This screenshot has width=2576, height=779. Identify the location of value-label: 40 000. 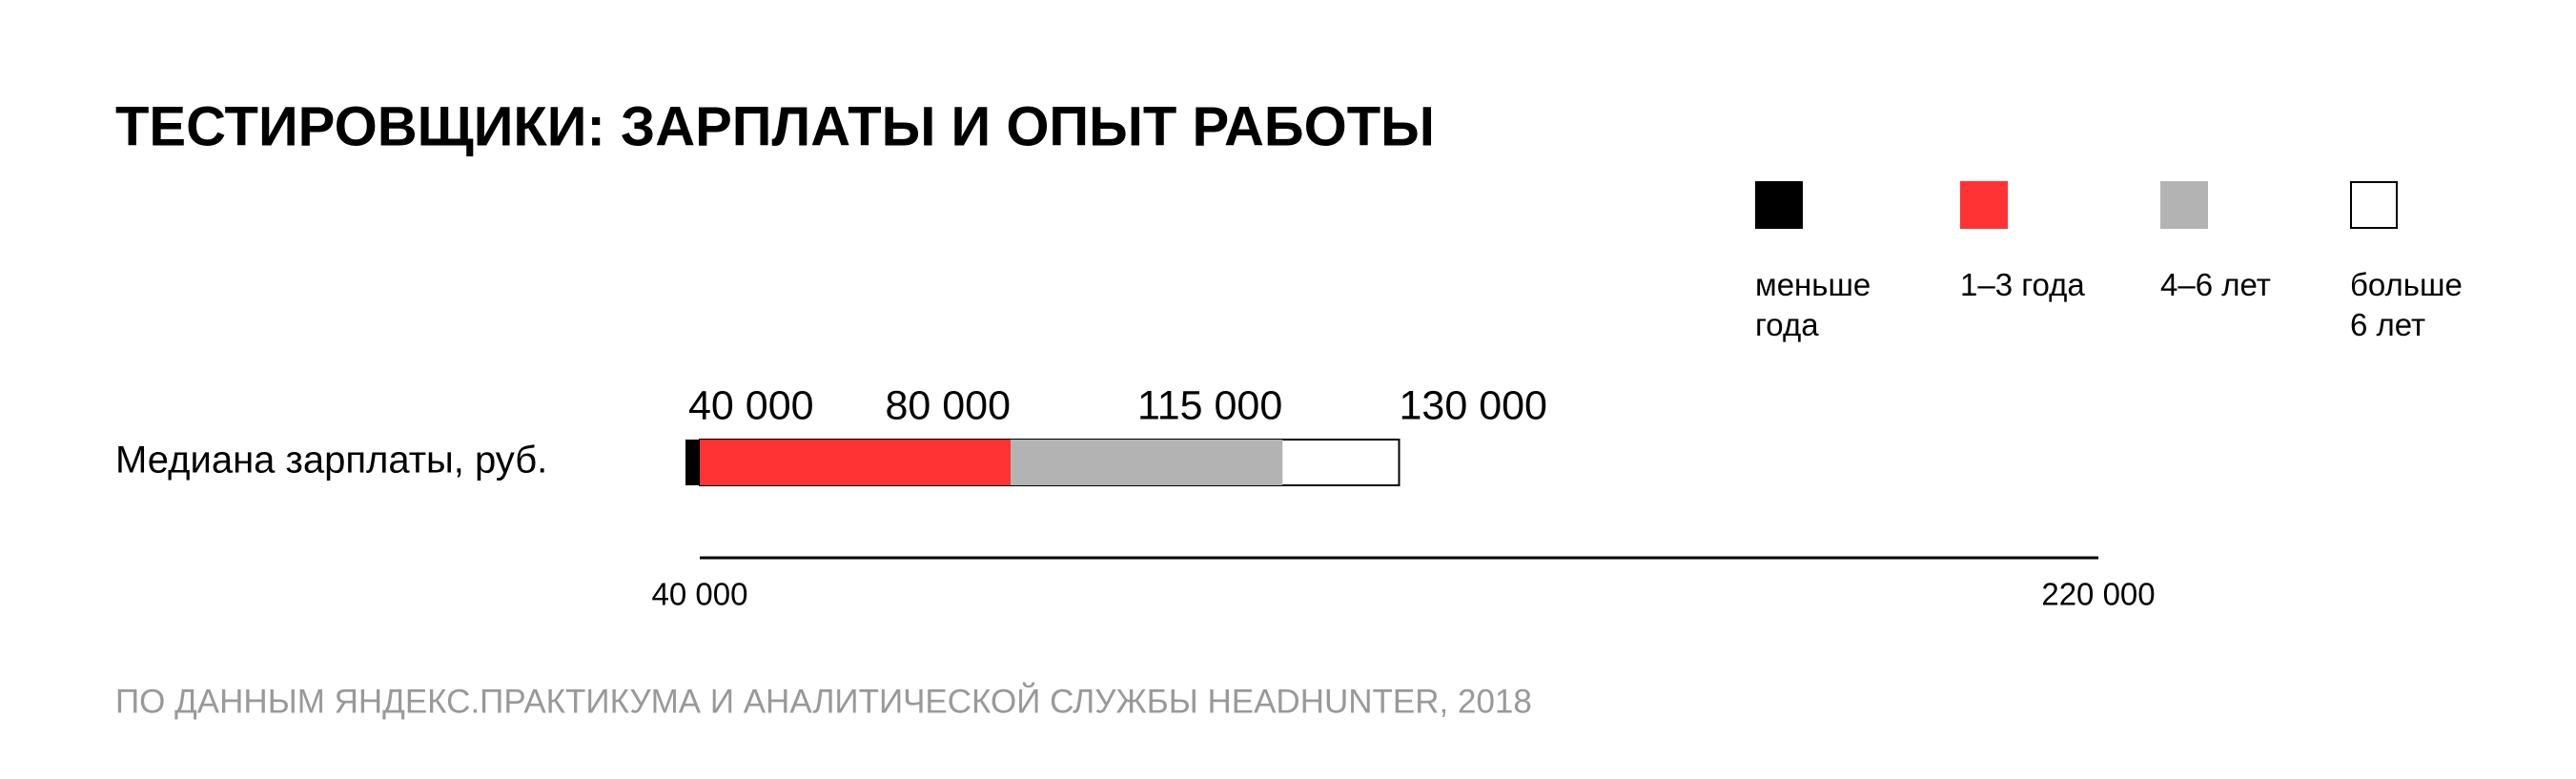
(751, 405).